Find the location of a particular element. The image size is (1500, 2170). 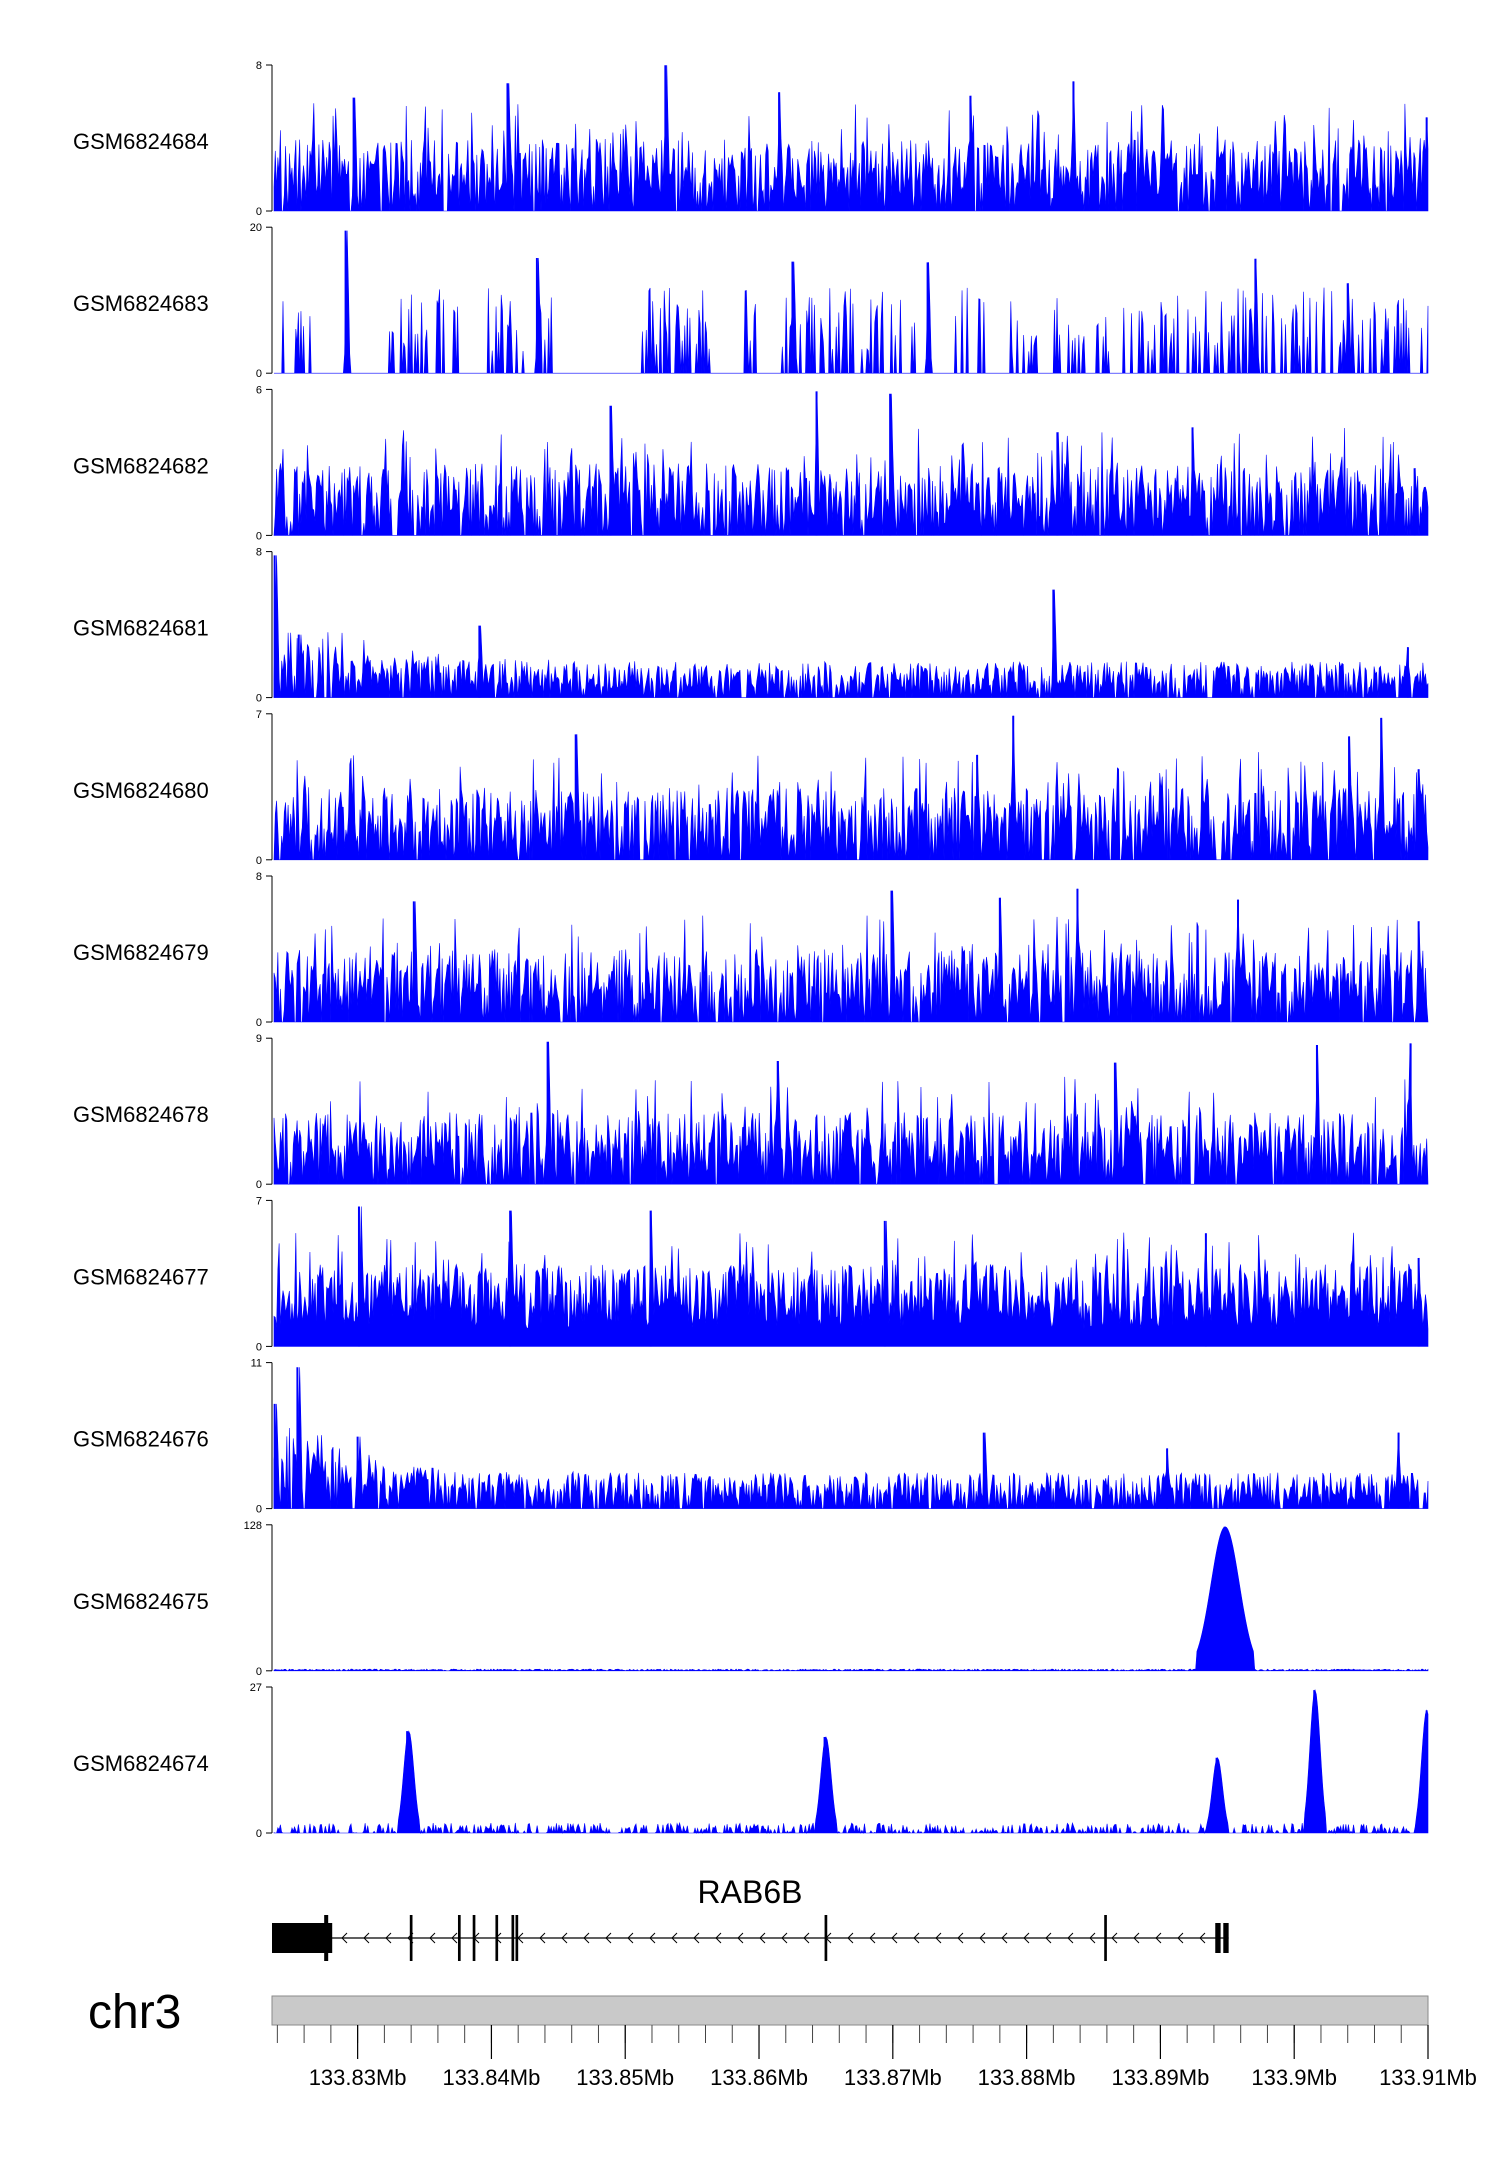

track-label: GSM6824679 is located at coordinates (141, 952).